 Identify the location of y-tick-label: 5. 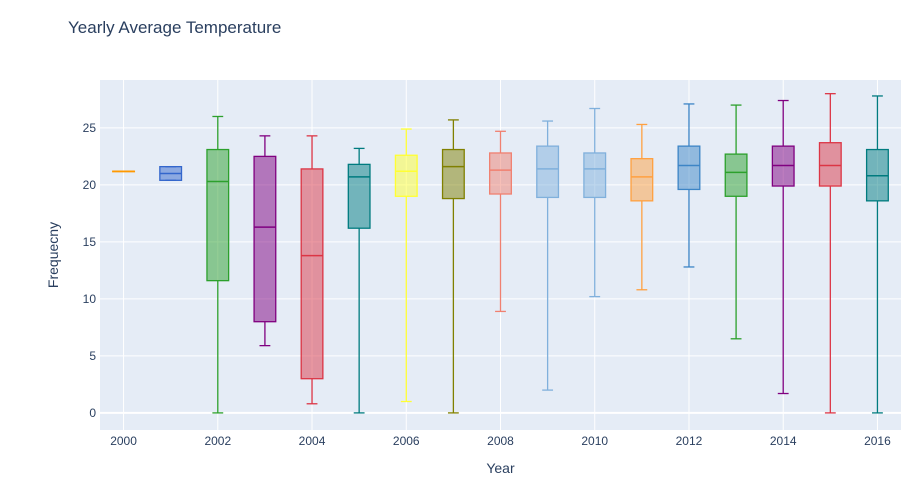
(92, 356).